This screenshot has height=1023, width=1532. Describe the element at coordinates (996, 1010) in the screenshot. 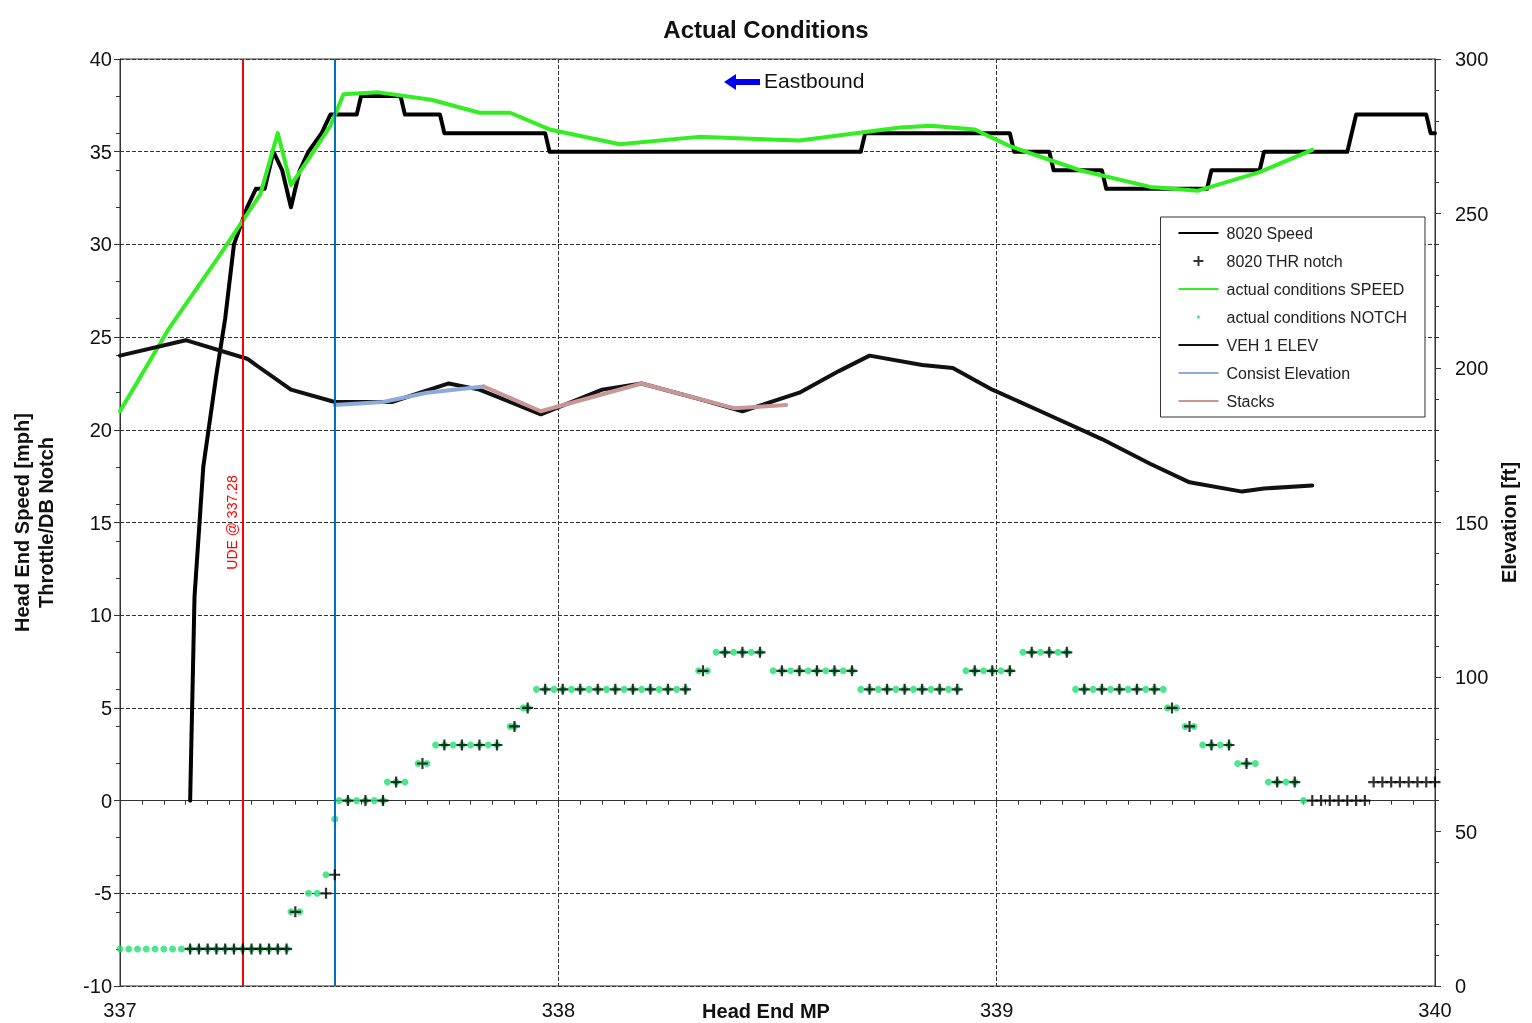

I see `x-tick-label: 339` at that location.